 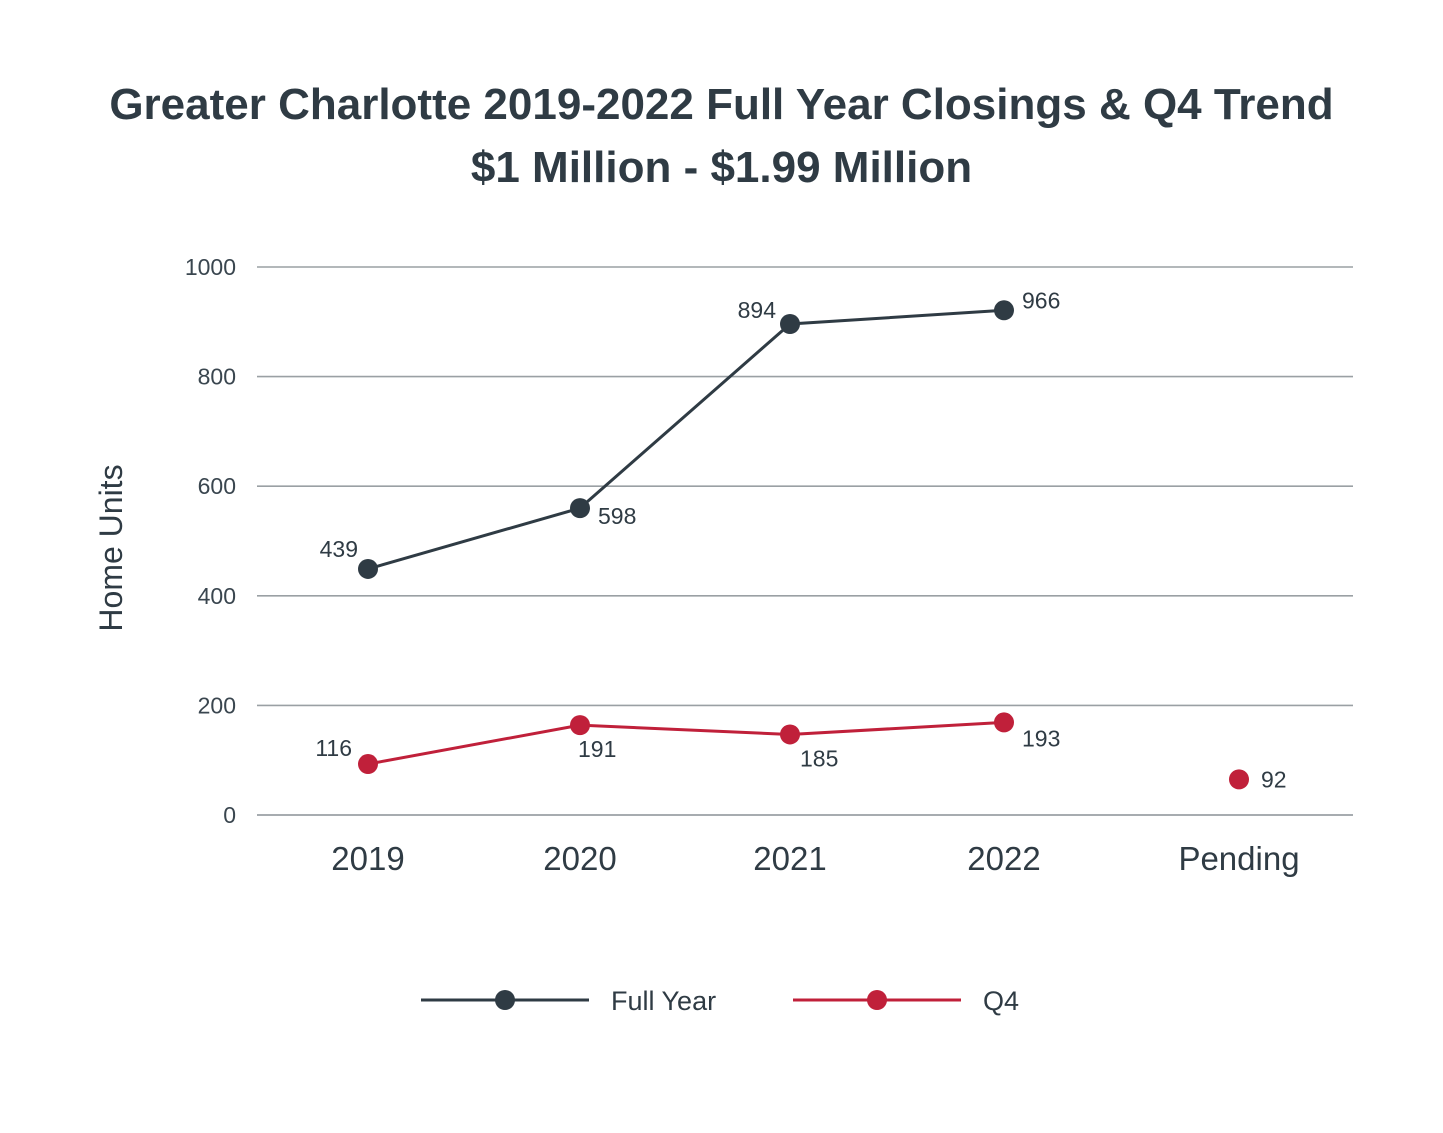 I want to click on series-q4: 116 191 185 193 92, so click(x=801, y=752).